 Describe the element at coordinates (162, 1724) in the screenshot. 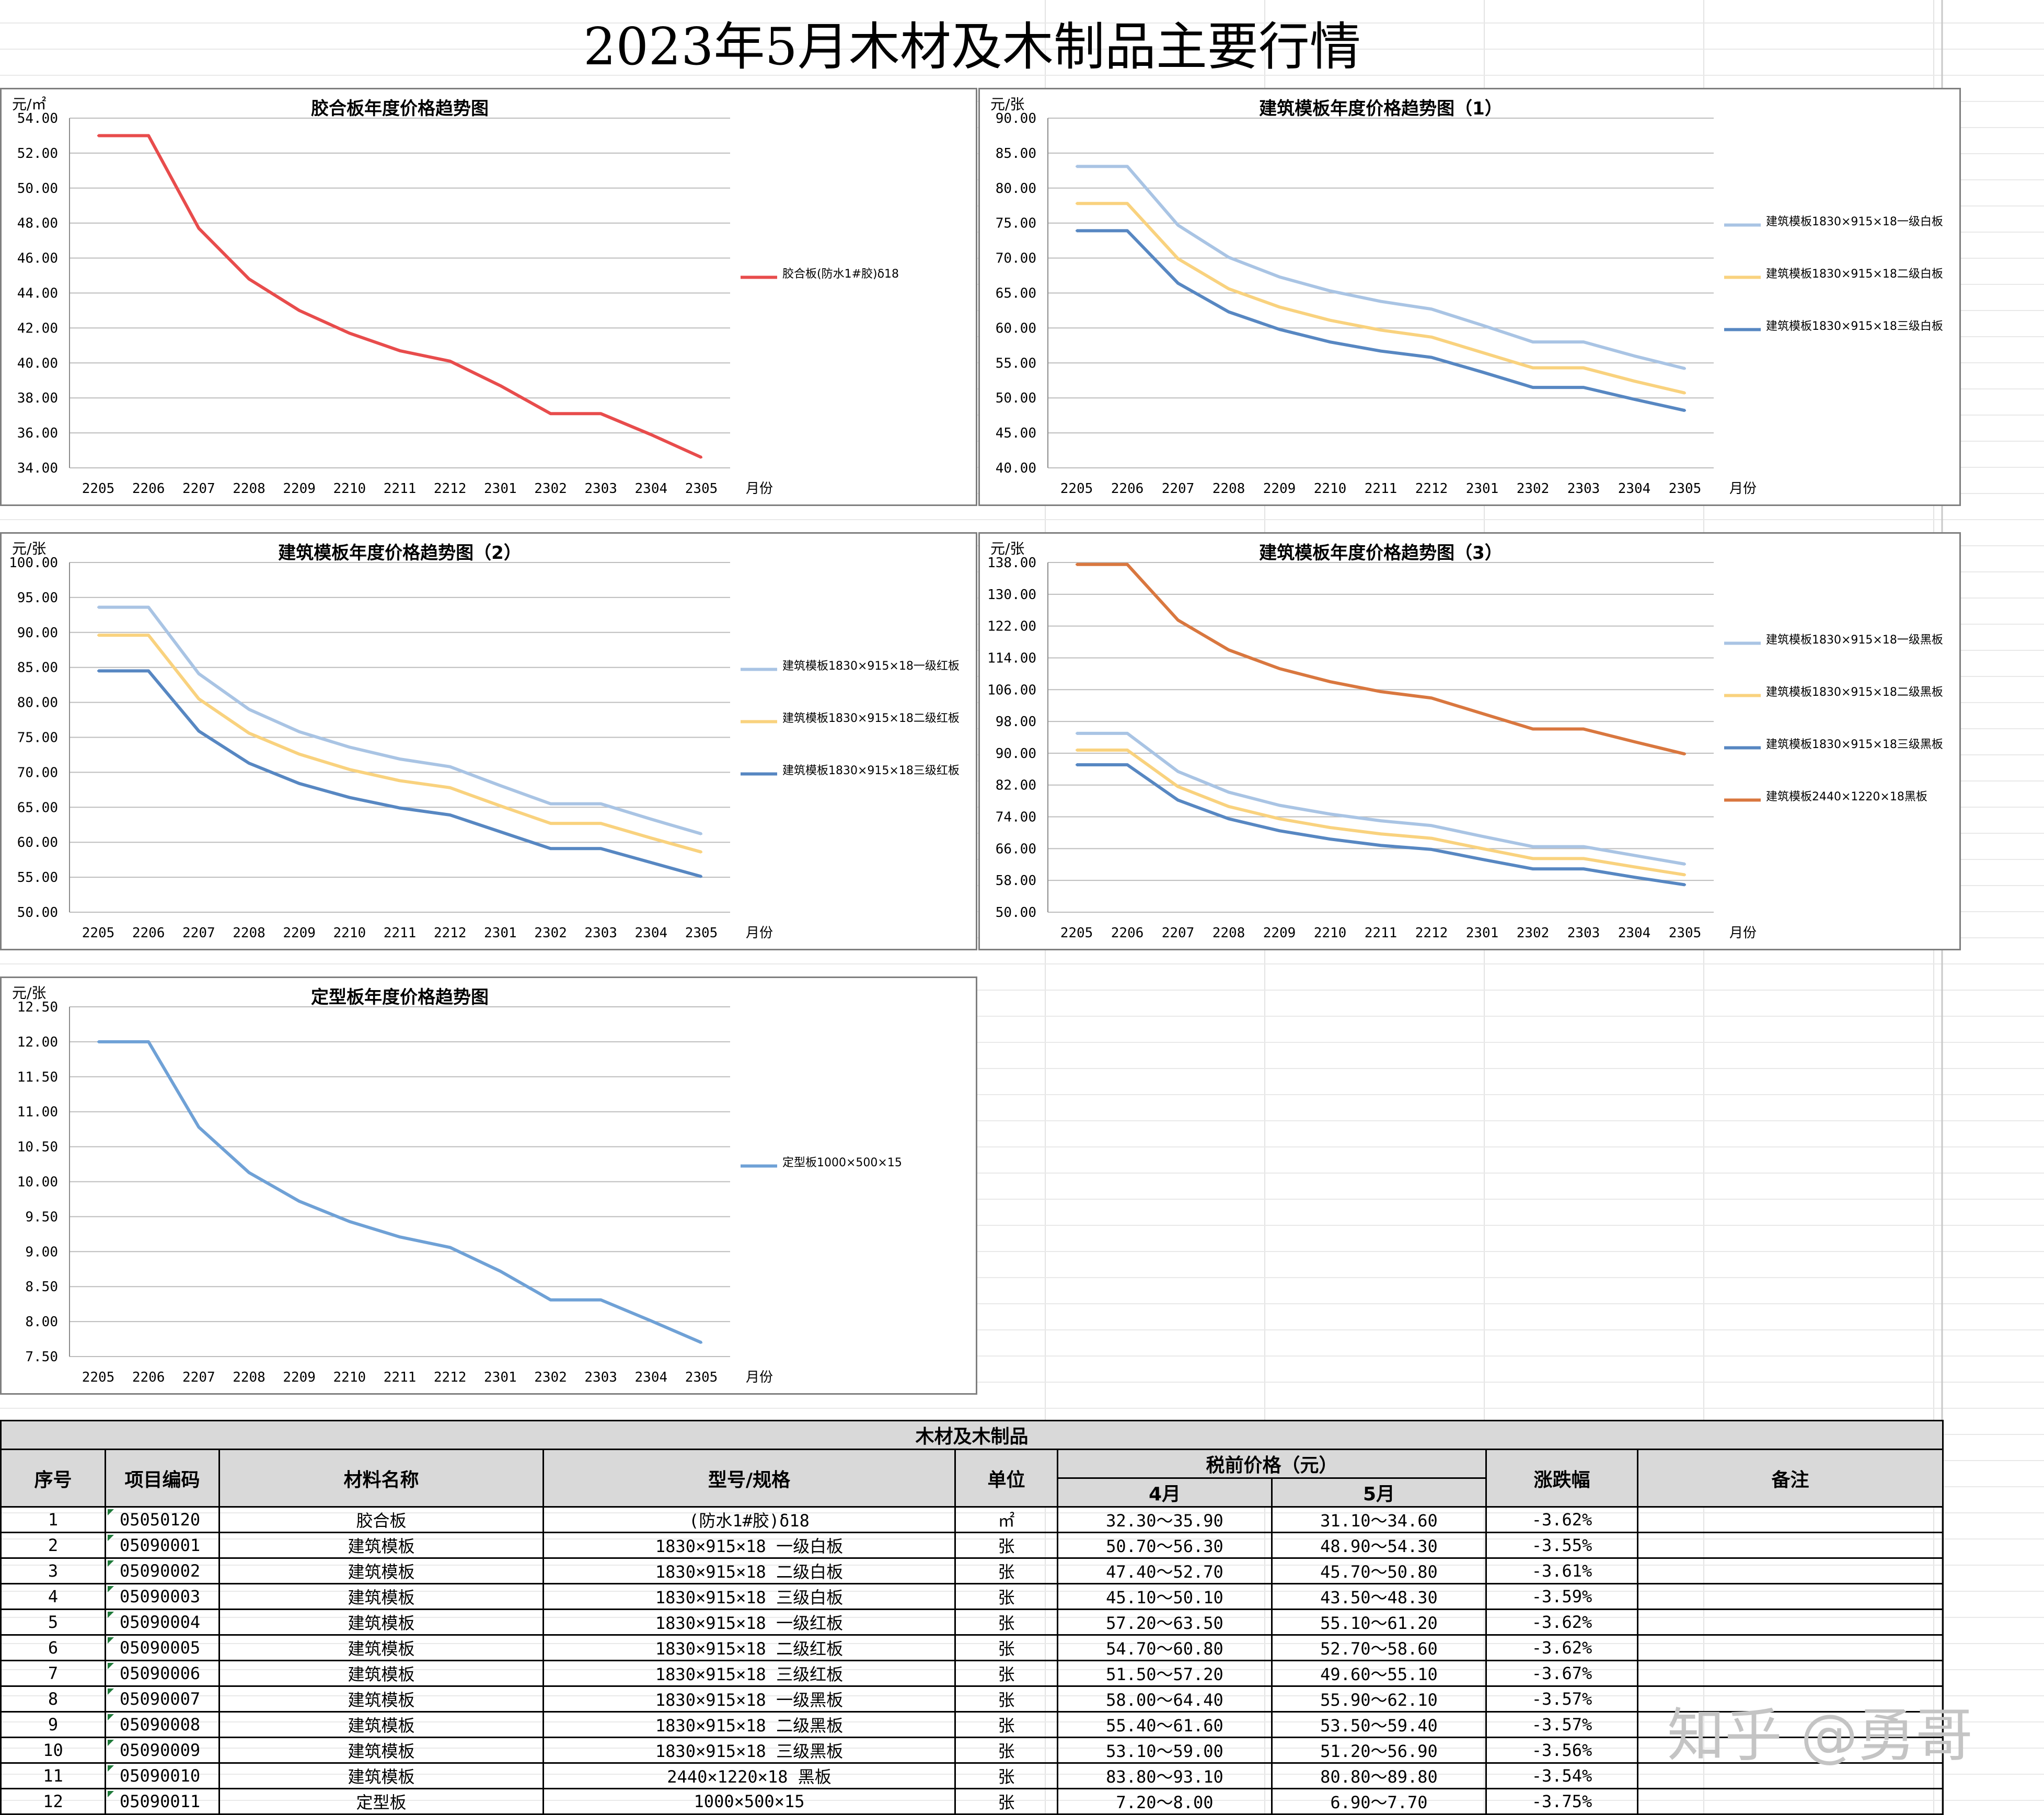

I see `cell-code: 05090008` at that location.